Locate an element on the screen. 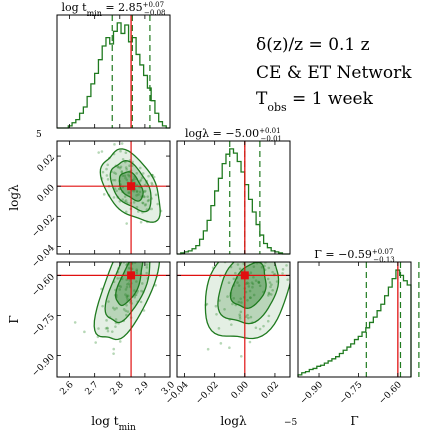 The image size is (436, 441). annotation-line-2: CE & ET Network is located at coordinates (334, 73).